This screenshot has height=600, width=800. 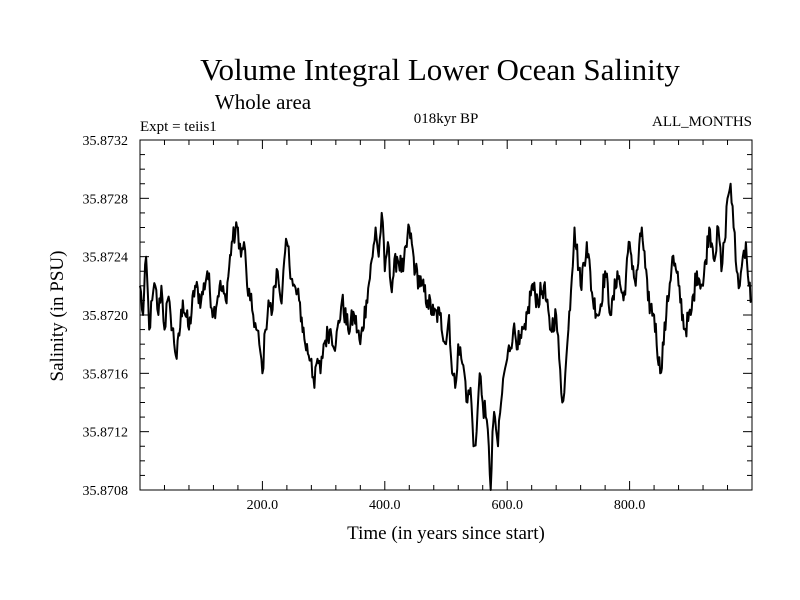 What do you see at coordinates (702, 122) in the screenshot?
I see `months-label: ALL_MONTHS` at bounding box center [702, 122].